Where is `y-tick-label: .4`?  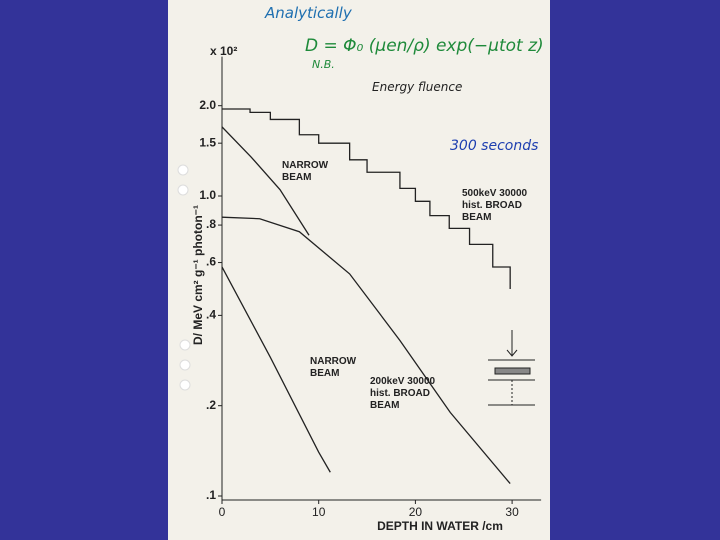 y-tick-label: .4 is located at coordinates (211, 315).